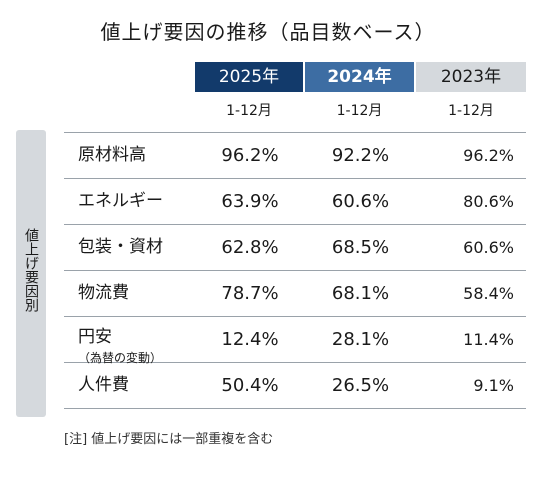 This screenshot has height=480, width=536. I want to click on cell-value: 78.7%, so click(250, 293).